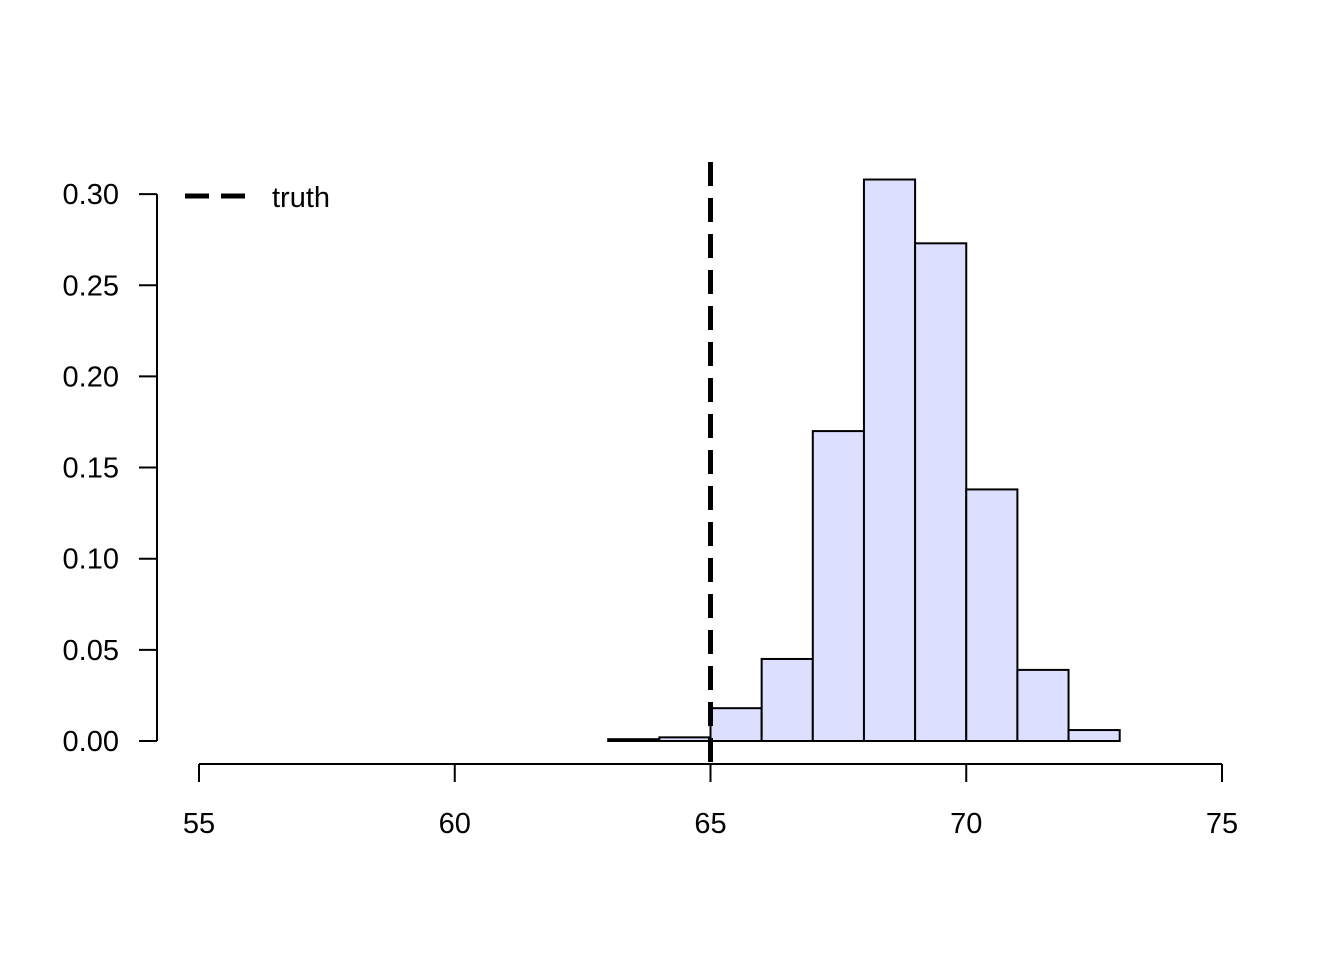 The height and width of the screenshot is (960, 1344). I want to click on y-tick-label: 0.25, so click(91, 286).